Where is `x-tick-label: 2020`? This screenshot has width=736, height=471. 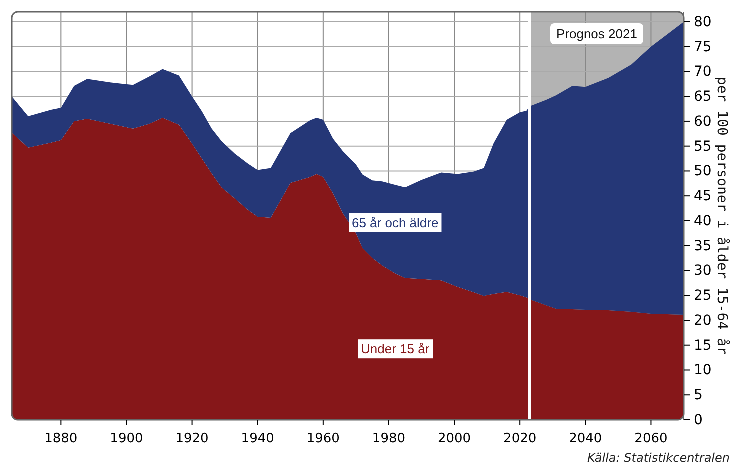
x-tick-label: 2020 is located at coordinates (520, 438).